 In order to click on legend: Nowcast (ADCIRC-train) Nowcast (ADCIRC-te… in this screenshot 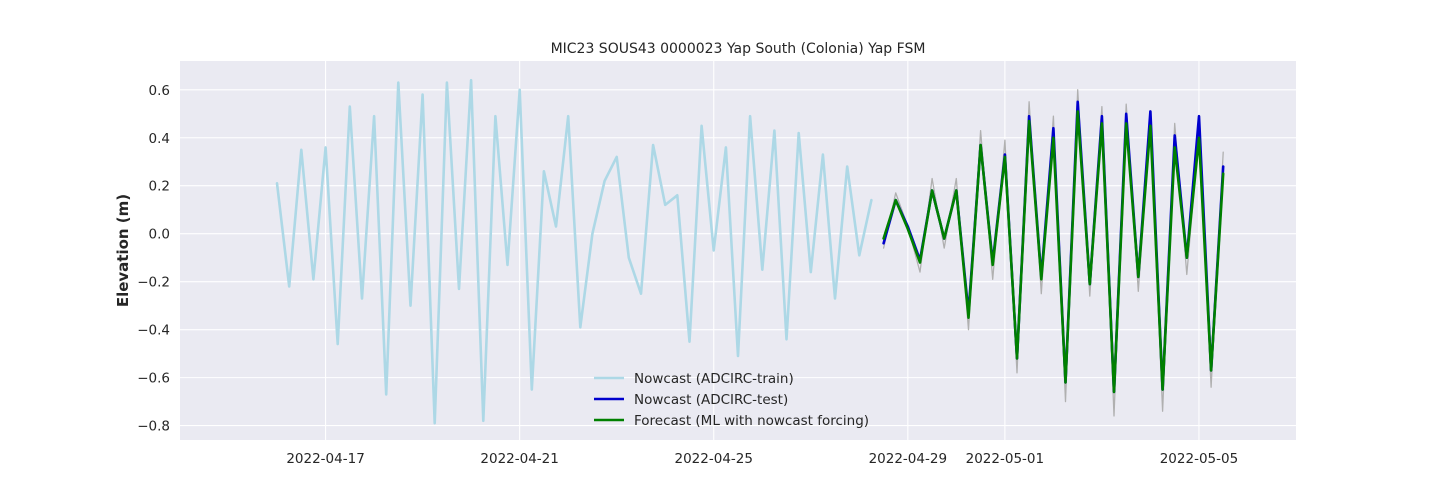, I will do `click(731, 400)`.